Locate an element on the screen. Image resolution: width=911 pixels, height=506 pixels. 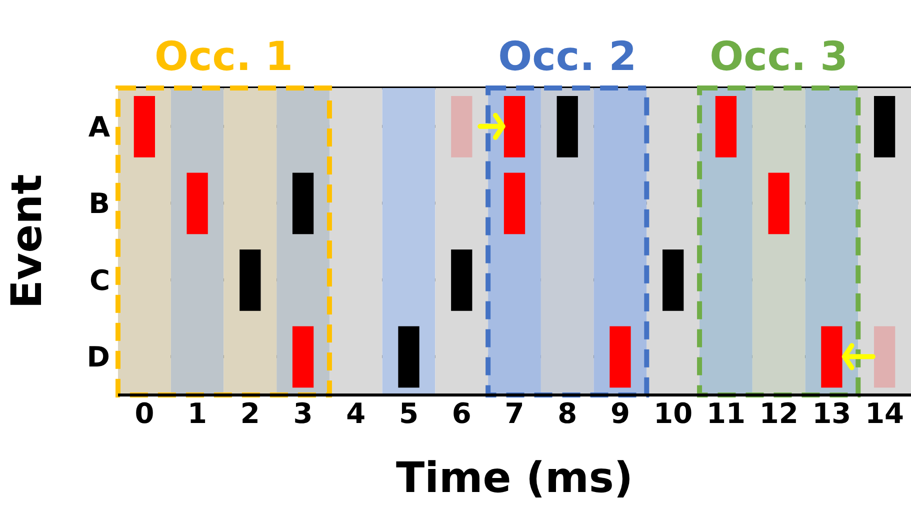
x-tick-label: 13 is located at coordinates (832, 413).